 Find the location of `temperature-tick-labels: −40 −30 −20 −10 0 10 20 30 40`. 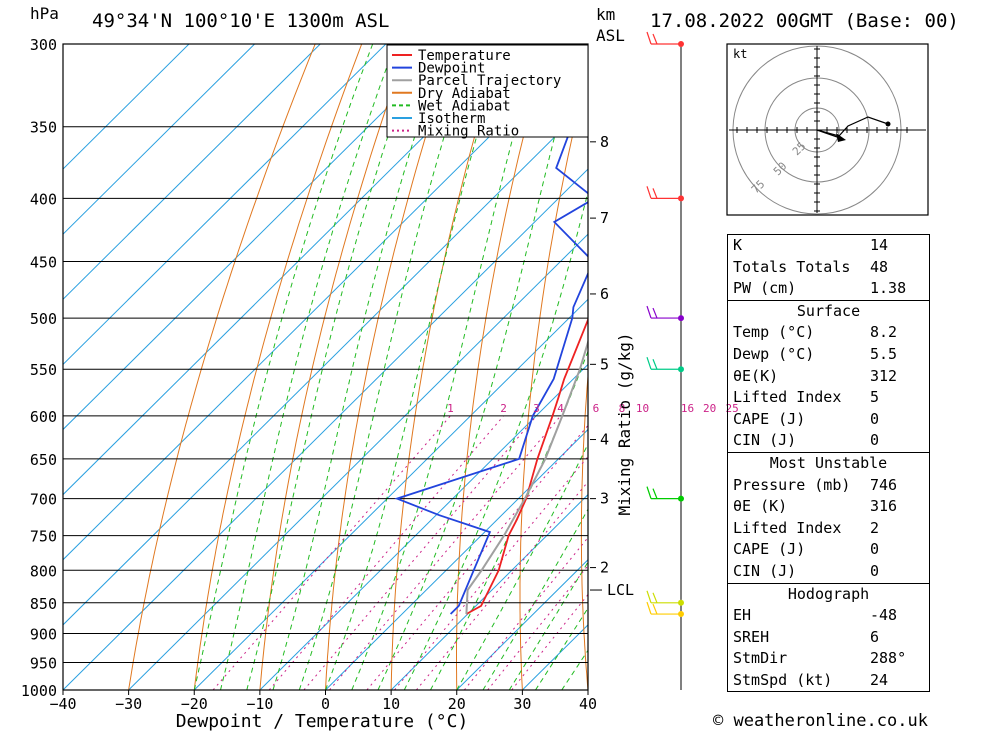

temperature-tick-labels: −40 −30 −20 −10 0 10 20 30 40 is located at coordinates (323, 701).